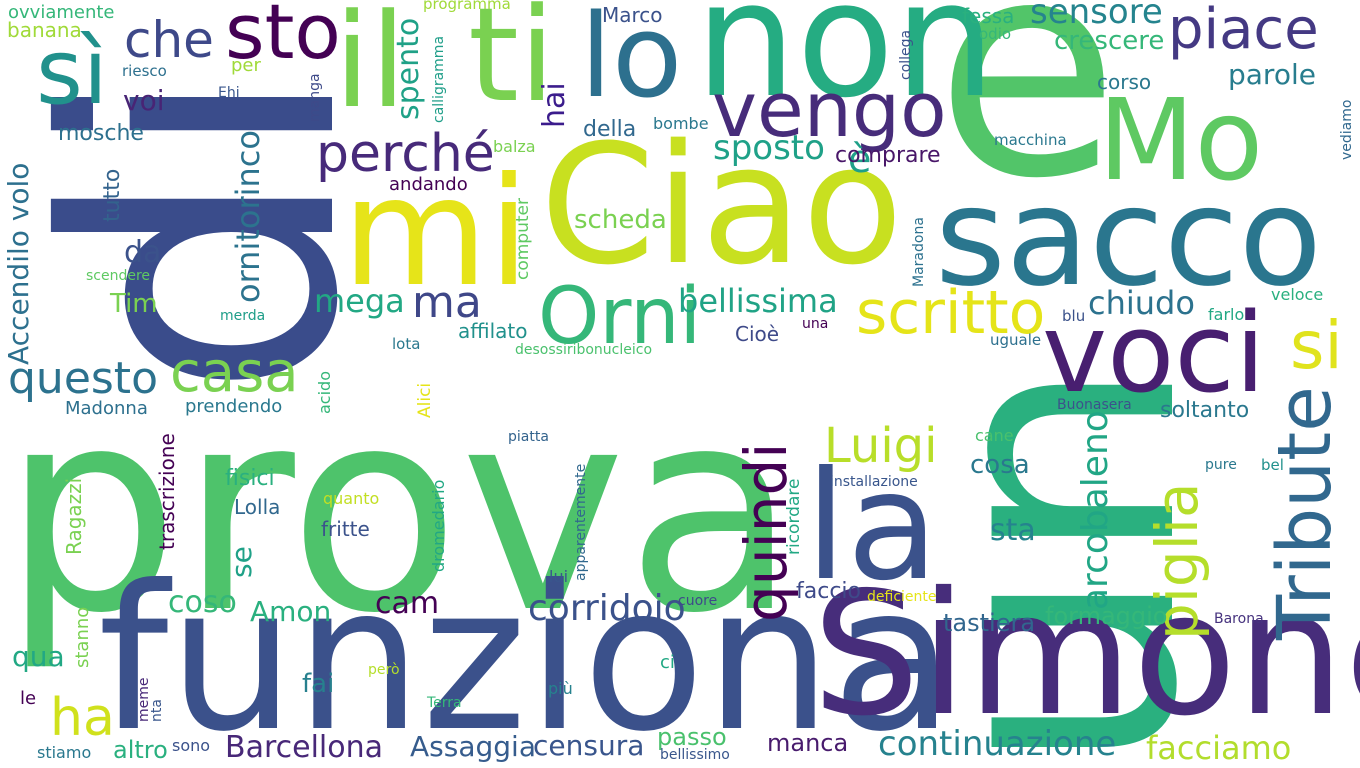  Describe the element at coordinates (581, 522) in the screenshot. I see `word-apparentemente: apparentemente` at that location.